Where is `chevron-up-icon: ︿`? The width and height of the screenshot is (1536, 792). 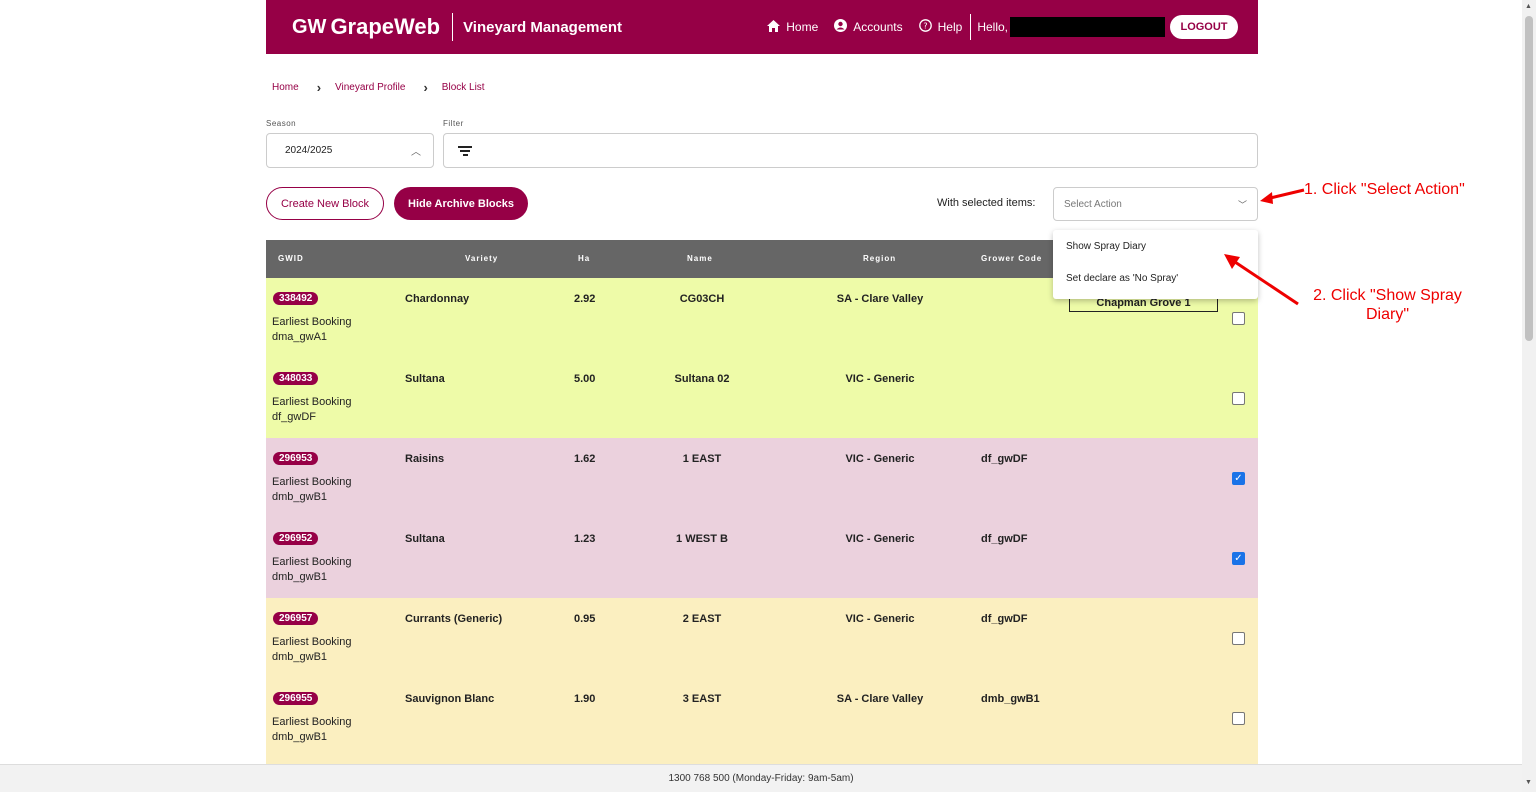 chevron-up-icon: ︿ is located at coordinates (416, 152).